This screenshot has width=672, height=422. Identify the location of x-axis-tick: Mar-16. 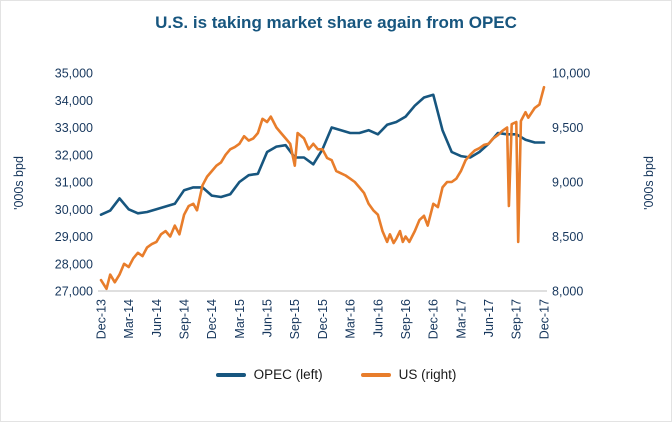
(351, 319).